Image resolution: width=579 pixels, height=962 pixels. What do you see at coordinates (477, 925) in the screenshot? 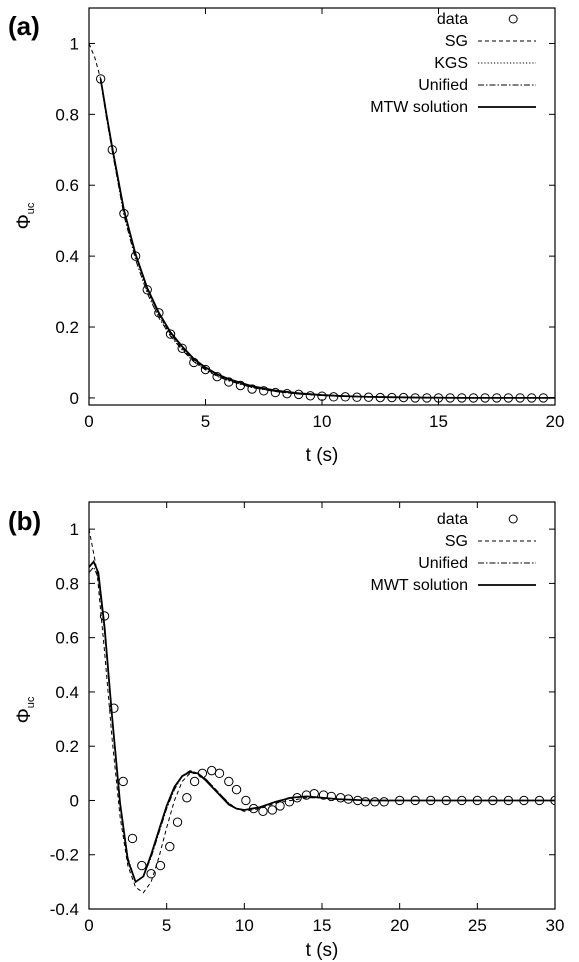
I see `x-tick-label: 25` at bounding box center [477, 925].